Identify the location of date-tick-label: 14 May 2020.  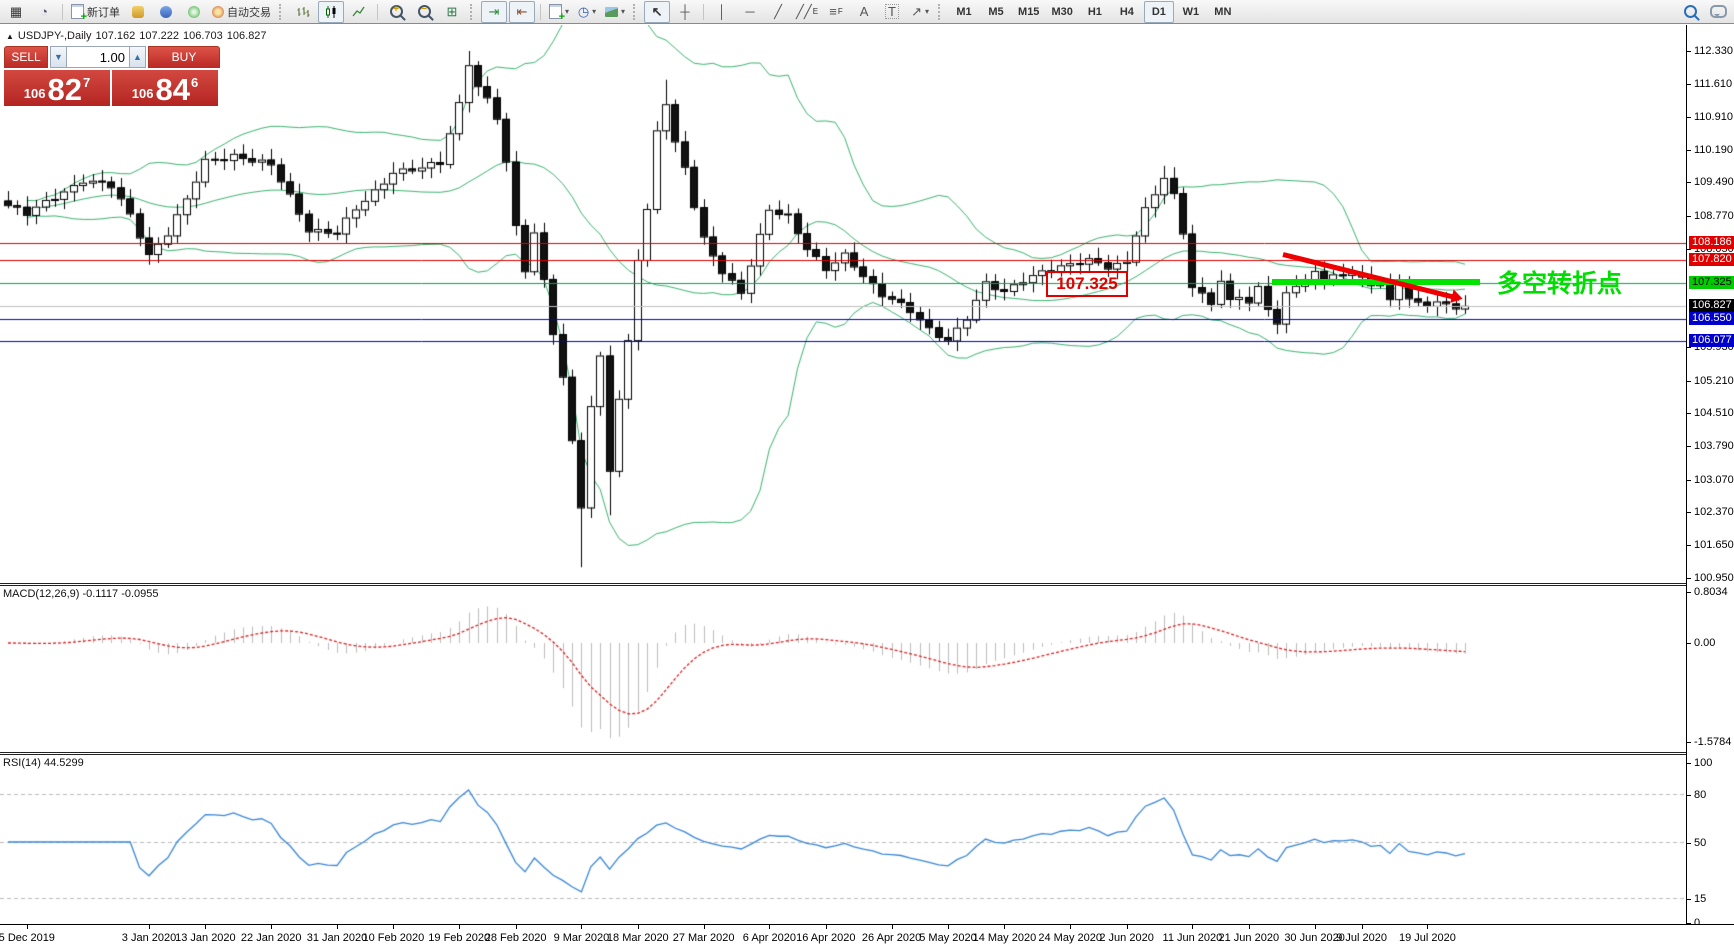
(1004, 938).